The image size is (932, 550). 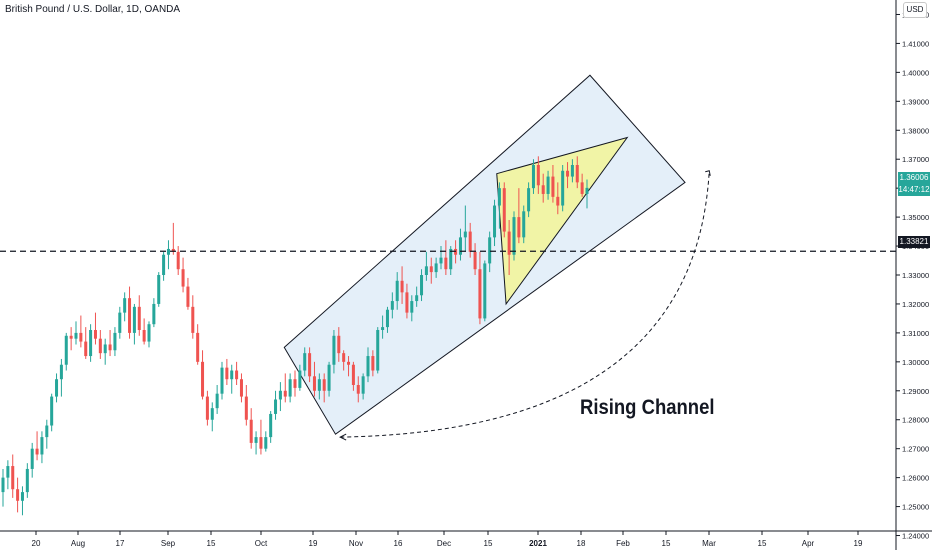 What do you see at coordinates (915, 101) in the screenshot?
I see `price-tick-label: 1.39000` at bounding box center [915, 101].